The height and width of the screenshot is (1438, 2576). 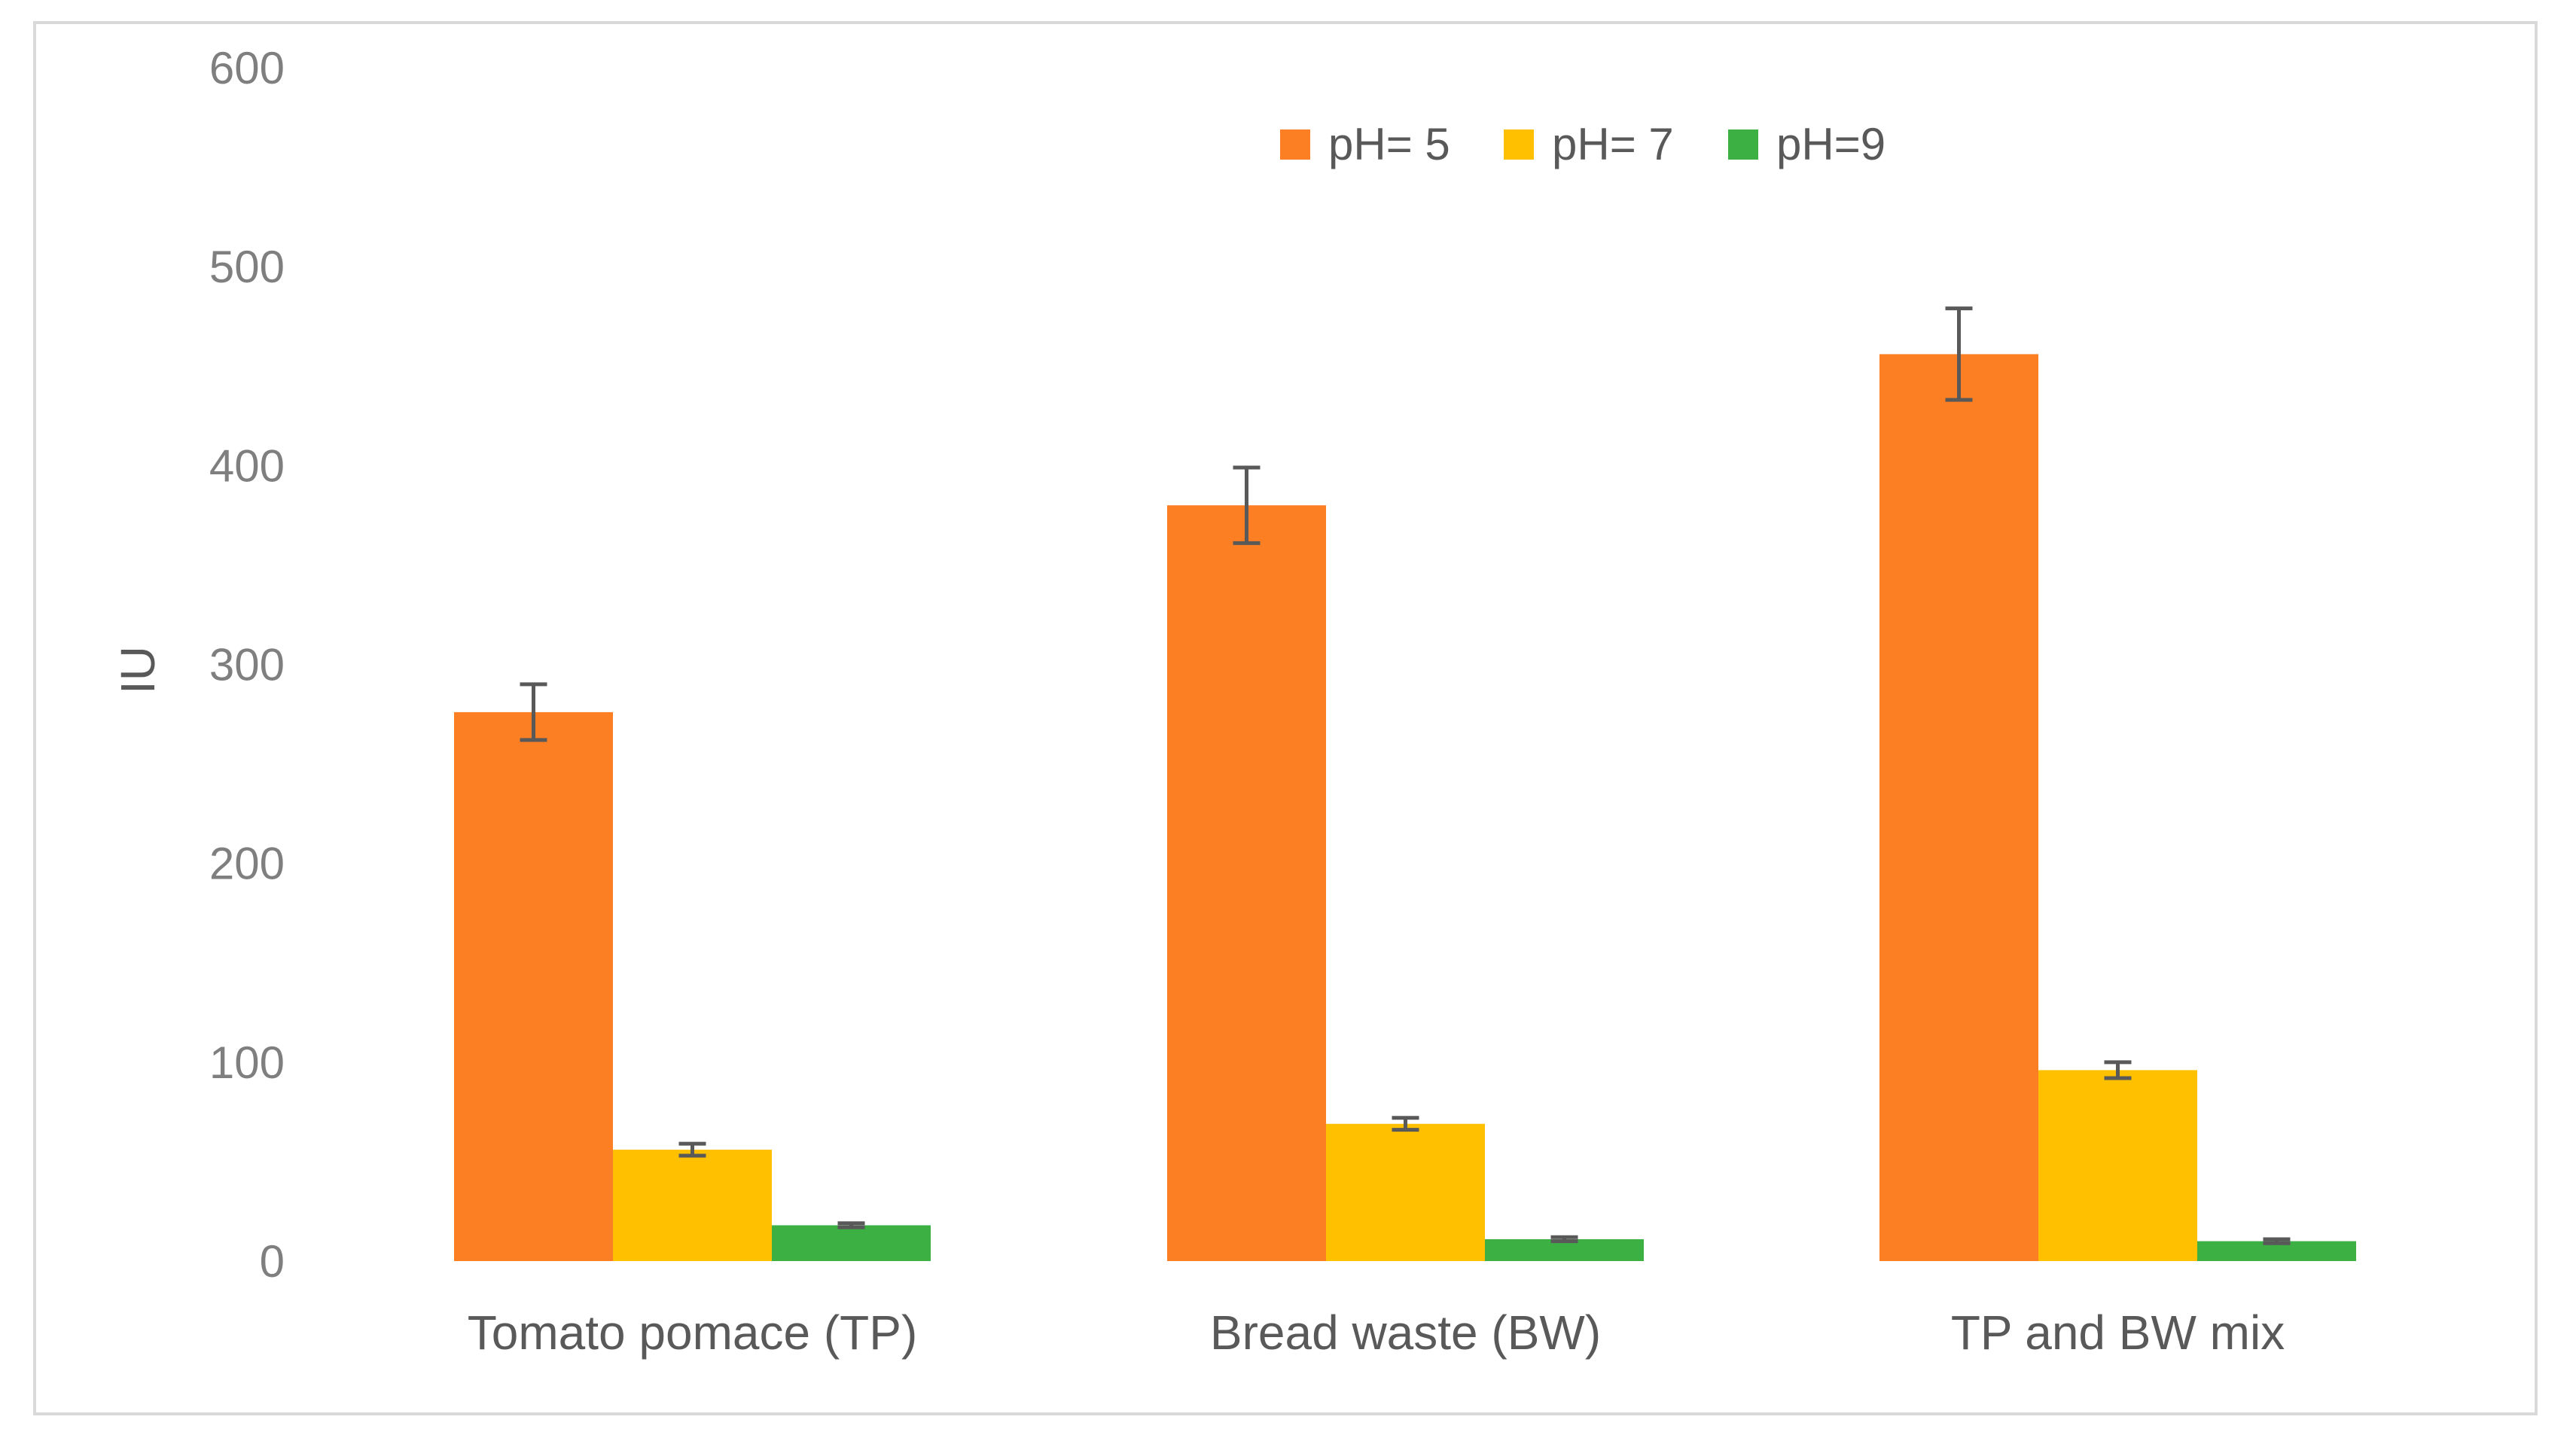 I want to click on y-tick-label: 600, so click(x=247, y=68).